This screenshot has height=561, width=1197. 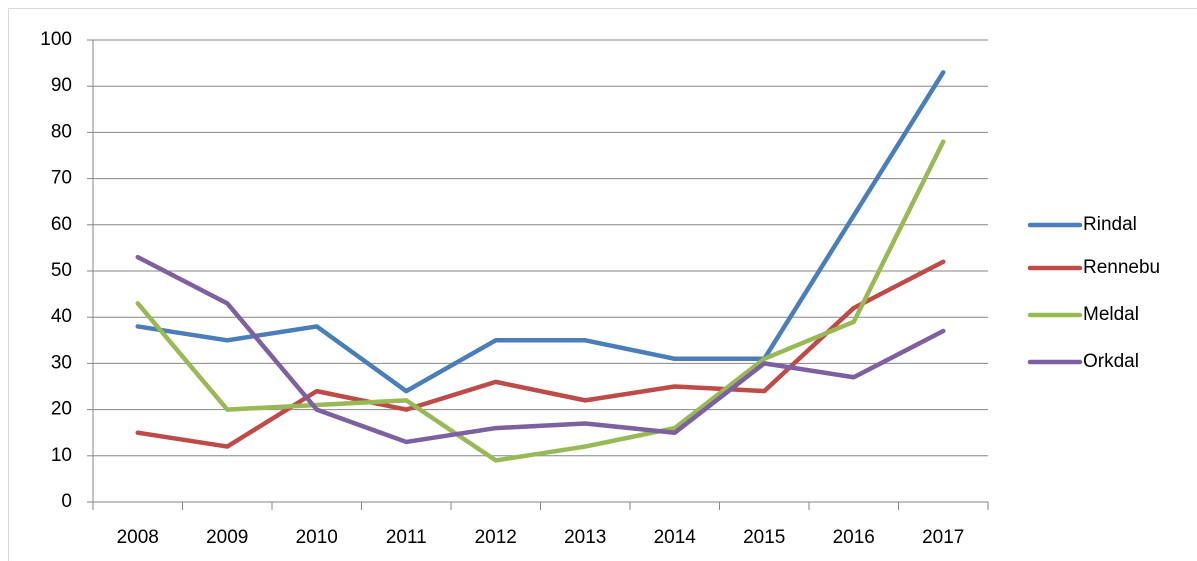 What do you see at coordinates (61, 85) in the screenshot?
I see `y-tick-label: 90` at bounding box center [61, 85].